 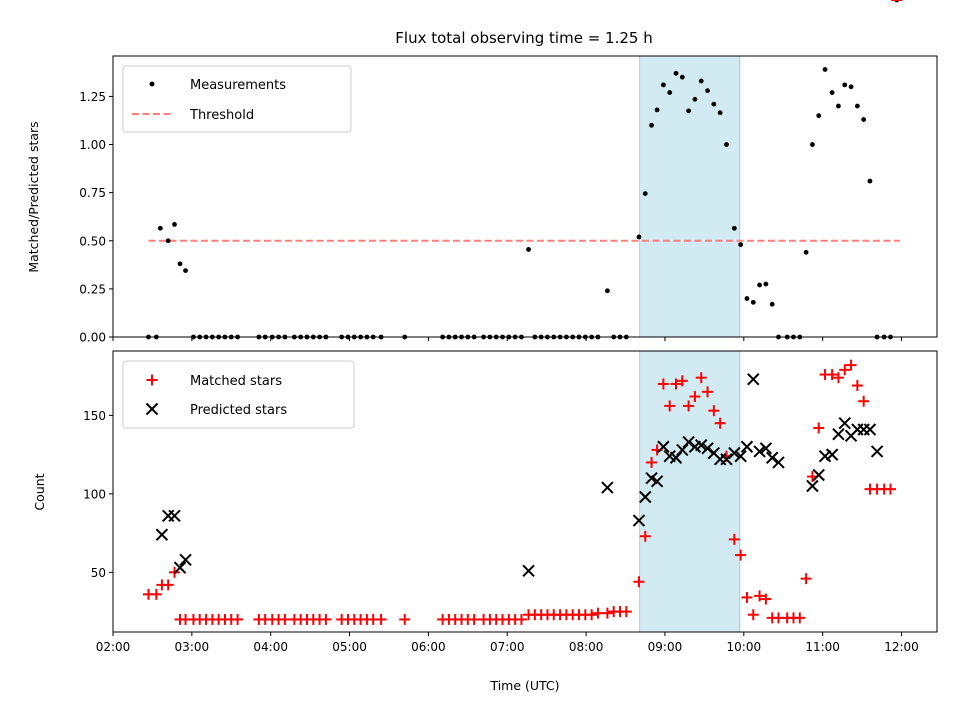 What do you see at coordinates (690, 196) in the screenshot?
I see `top-highlight-span` at bounding box center [690, 196].